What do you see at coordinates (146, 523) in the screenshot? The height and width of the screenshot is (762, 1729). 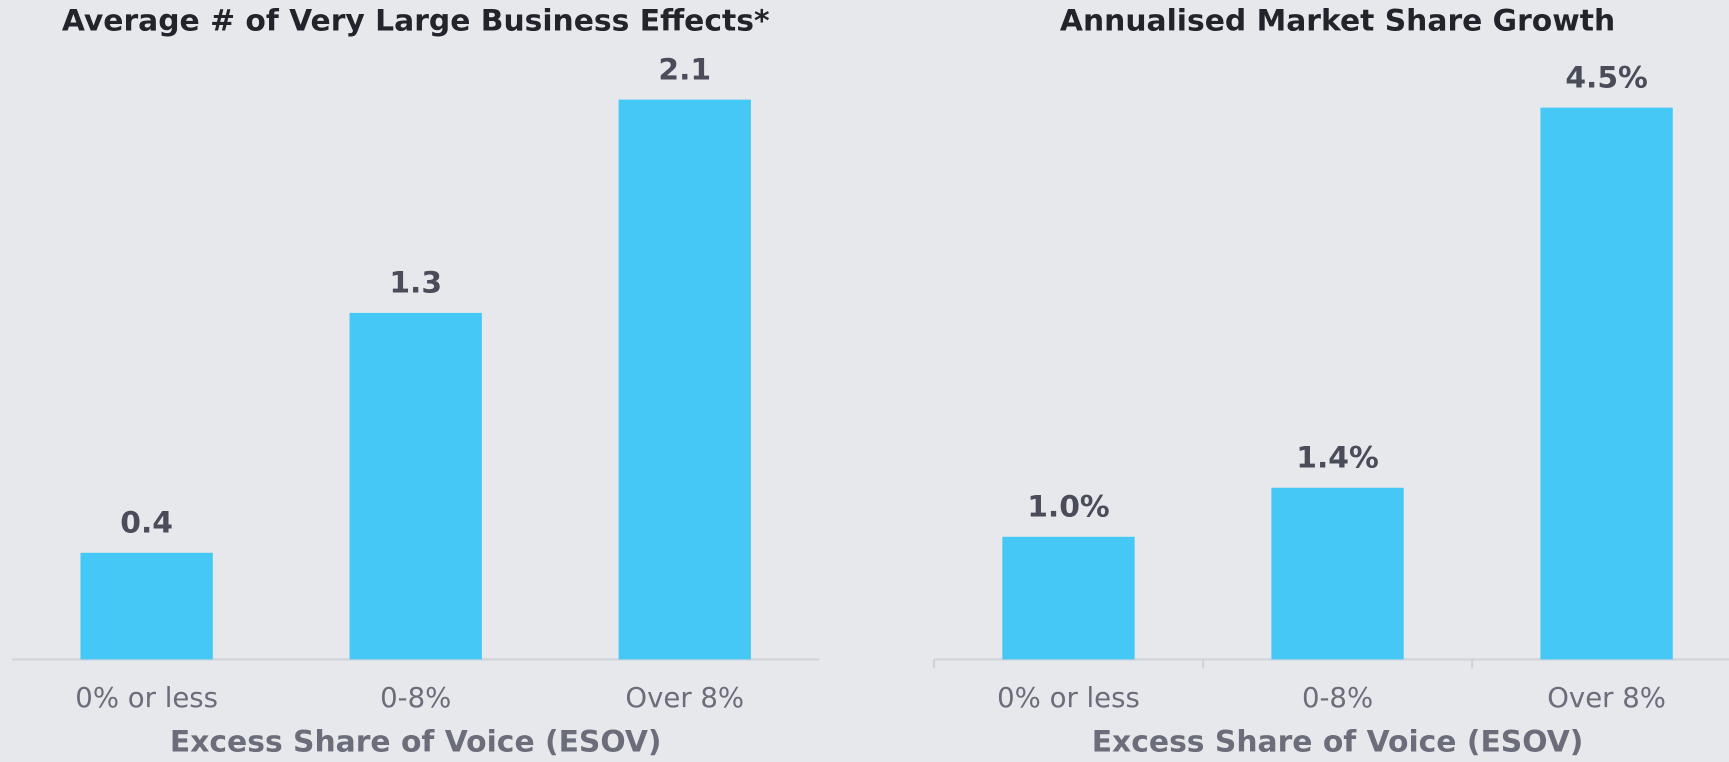 I see `value-label: 0.4` at bounding box center [146, 523].